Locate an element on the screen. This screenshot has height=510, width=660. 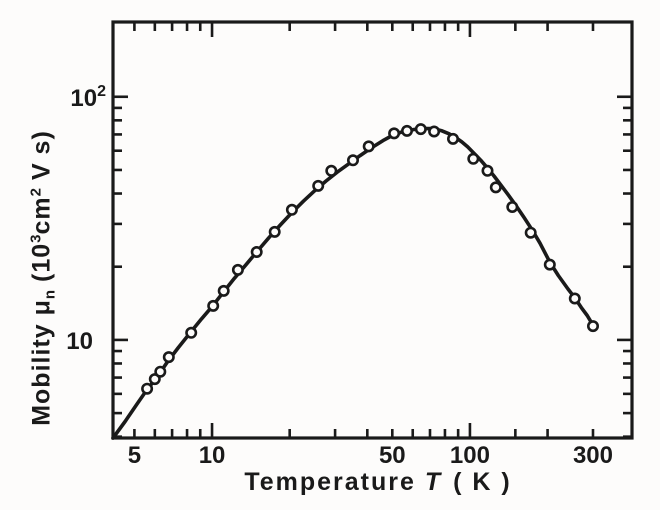
y-axis-label: Mobility μn (103cm2 V s) is located at coordinates (43, 278).